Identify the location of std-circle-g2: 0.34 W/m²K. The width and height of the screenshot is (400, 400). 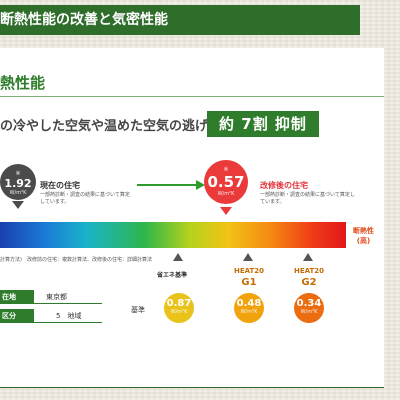
(309, 308).